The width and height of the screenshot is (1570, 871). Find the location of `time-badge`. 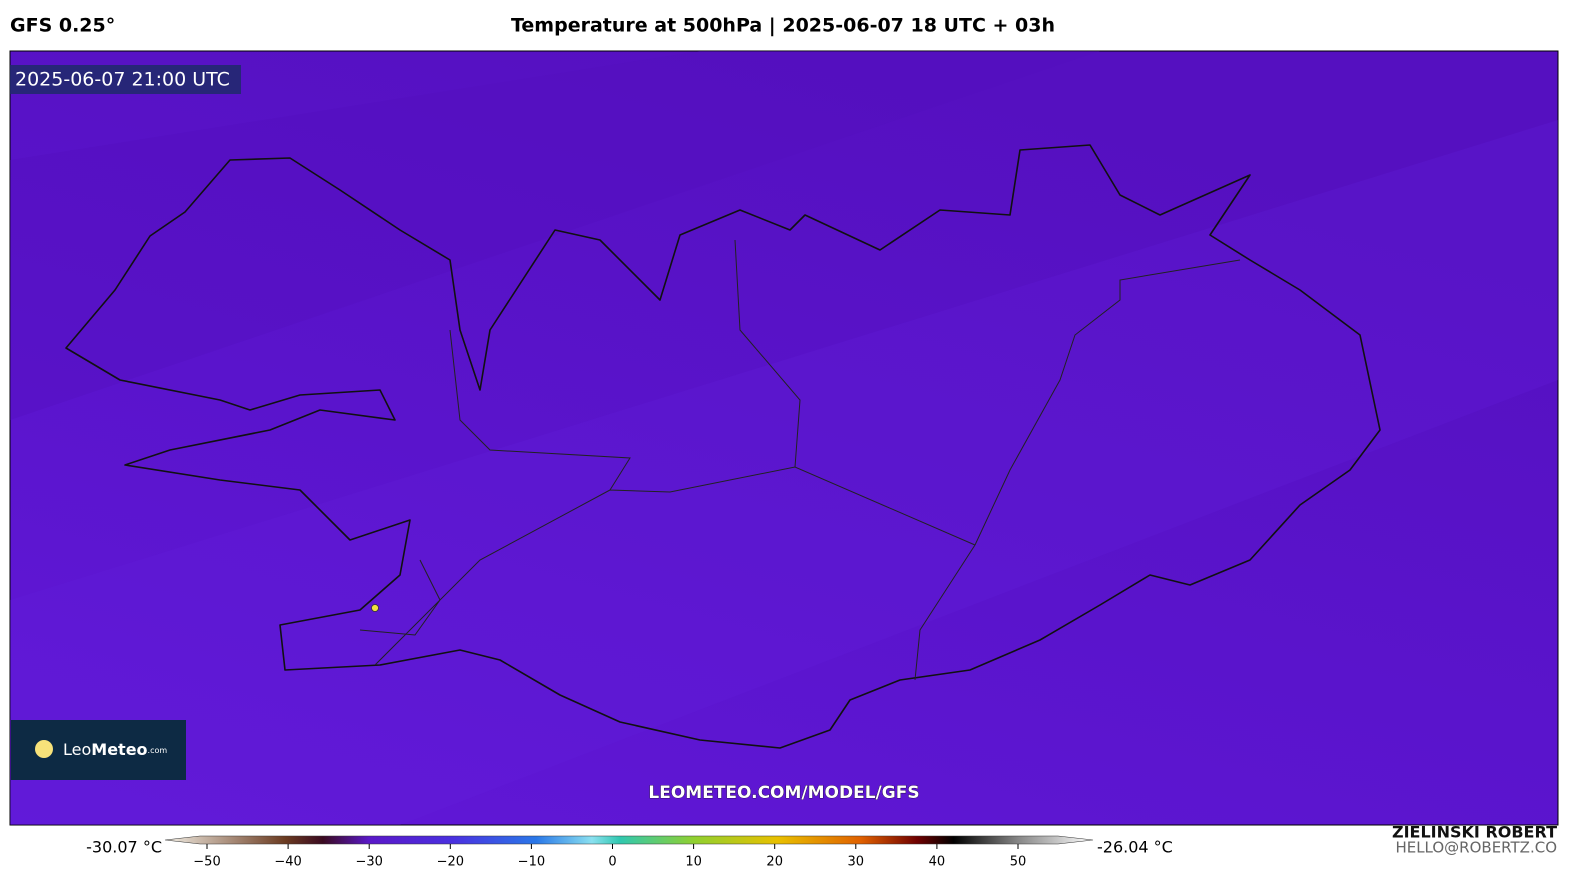

time-badge is located at coordinates (125, 79).